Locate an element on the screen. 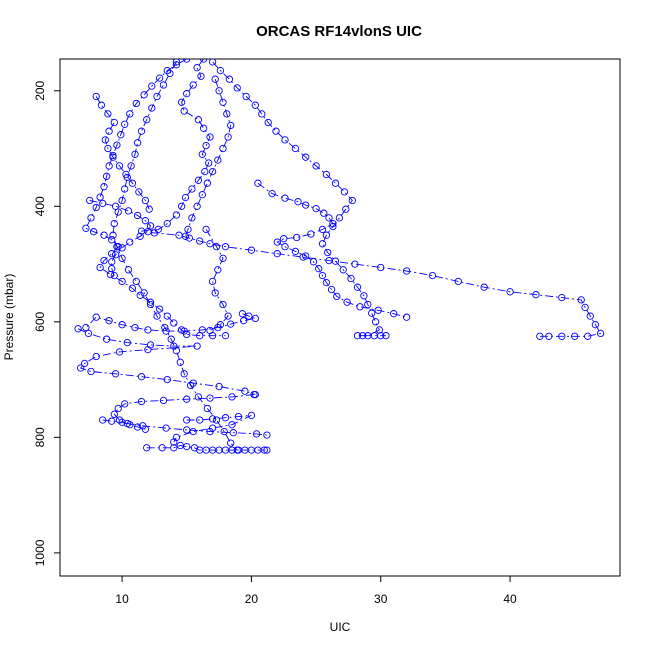 The image size is (650, 650). chart-title: ORCAS RF14vlonS UIC is located at coordinates (339, 31).